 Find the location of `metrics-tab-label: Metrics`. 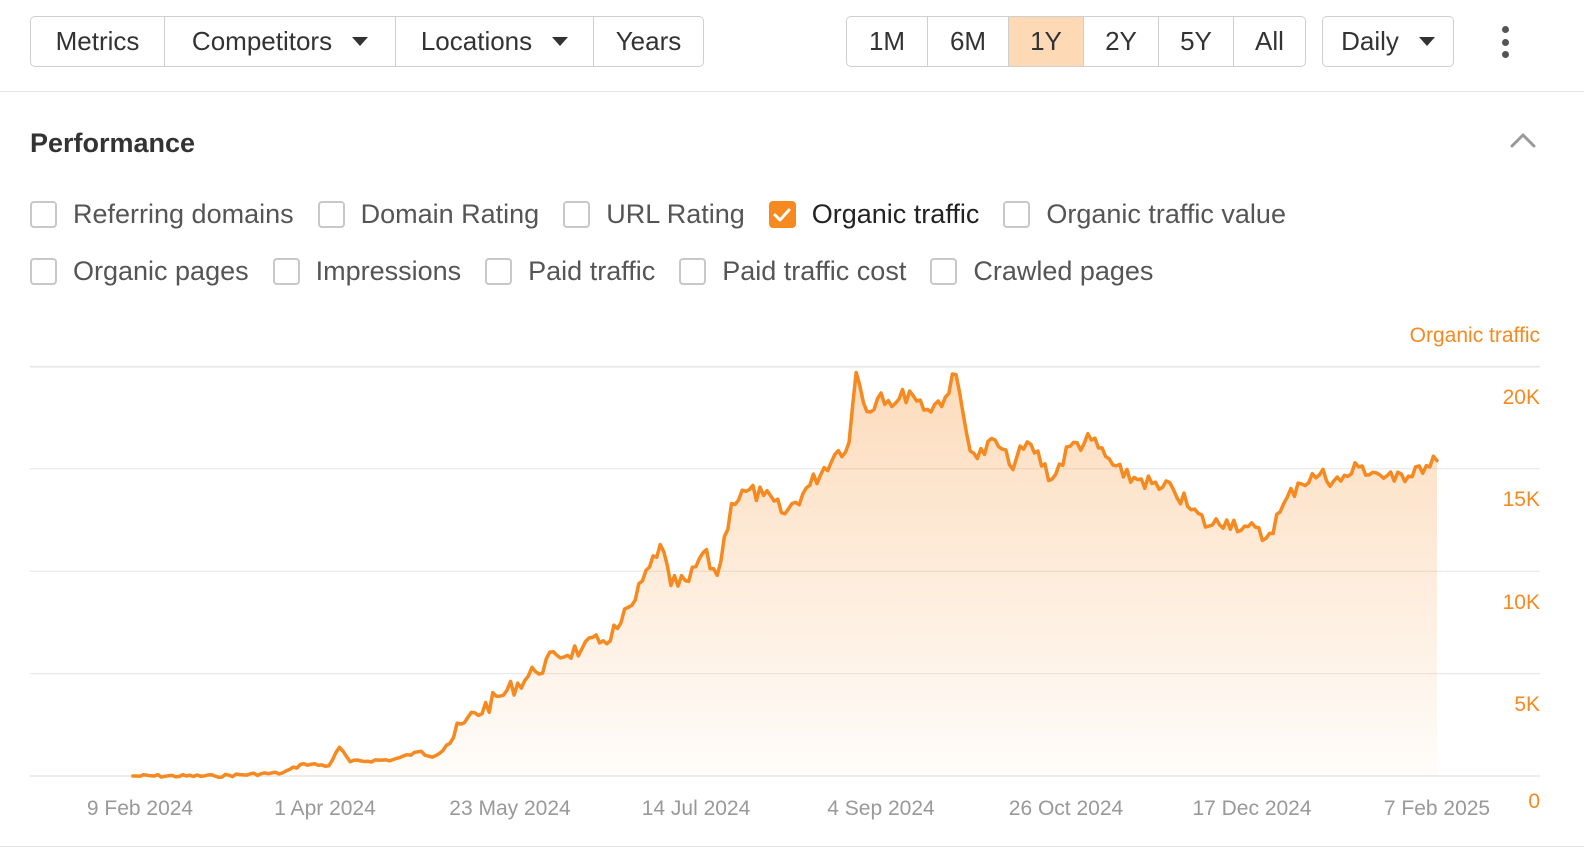

metrics-tab-label: Metrics is located at coordinates (97, 41).